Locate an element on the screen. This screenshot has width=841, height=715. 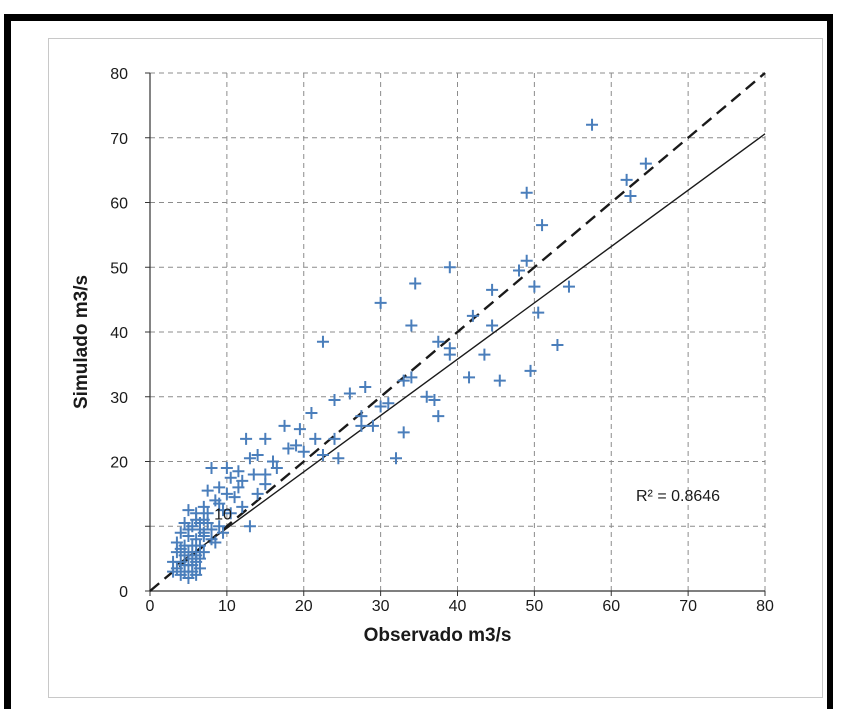
inner-tick-label: 10 is located at coordinates (223, 514).